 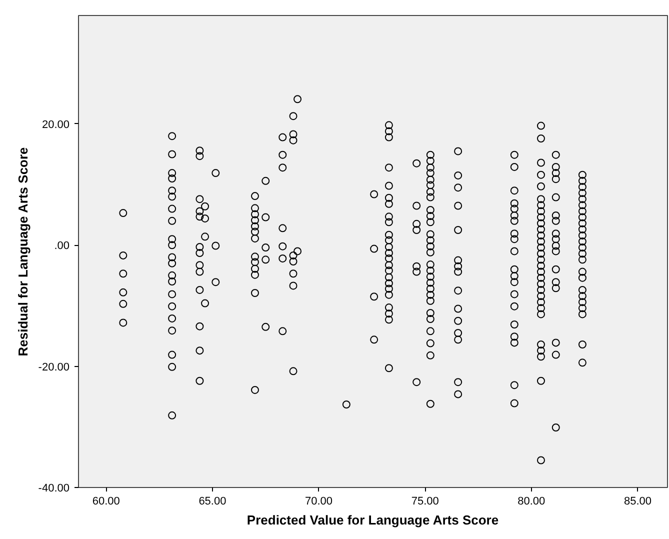 What do you see at coordinates (532, 502) in the screenshot?
I see `x-tick-label: 80.00` at bounding box center [532, 502].